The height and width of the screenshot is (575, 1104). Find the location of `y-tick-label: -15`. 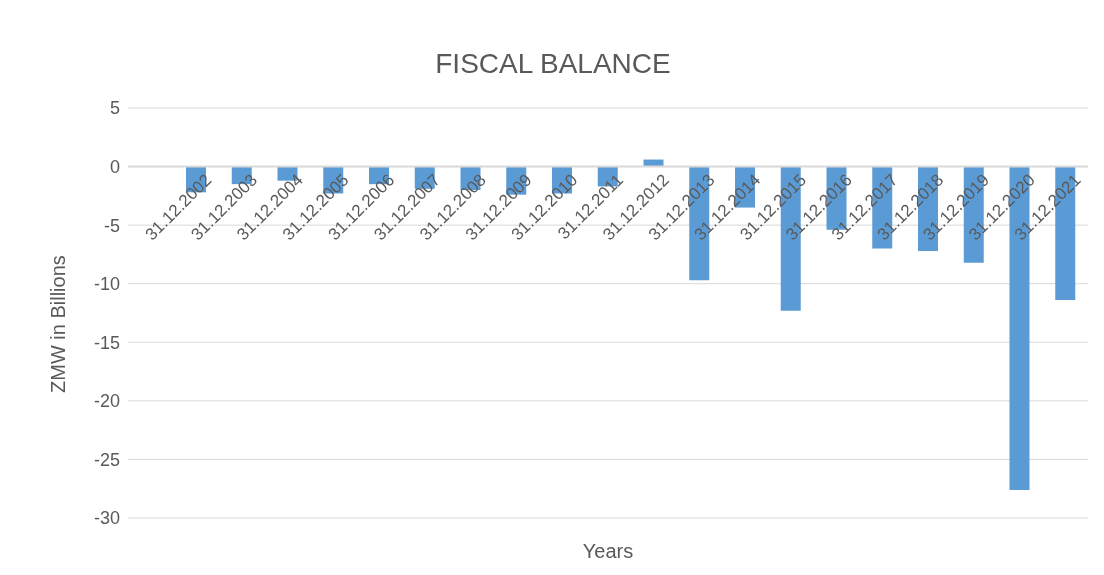

y-tick-label: -15 is located at coordinates (106, 342).